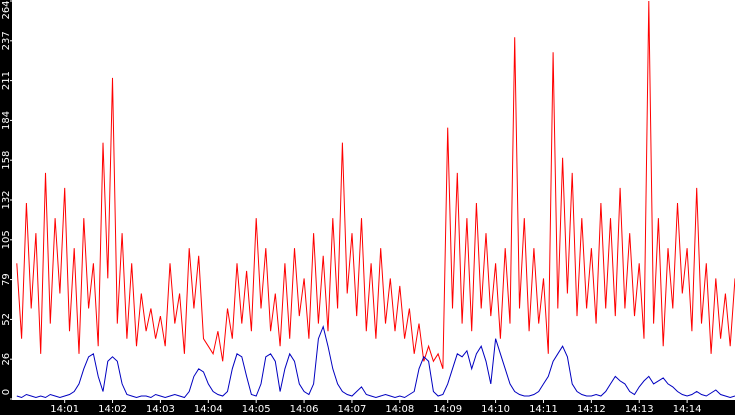 This screenshot has height=415, width=735. I want to click on x-tick-label: 14:05, so click(256, 409).